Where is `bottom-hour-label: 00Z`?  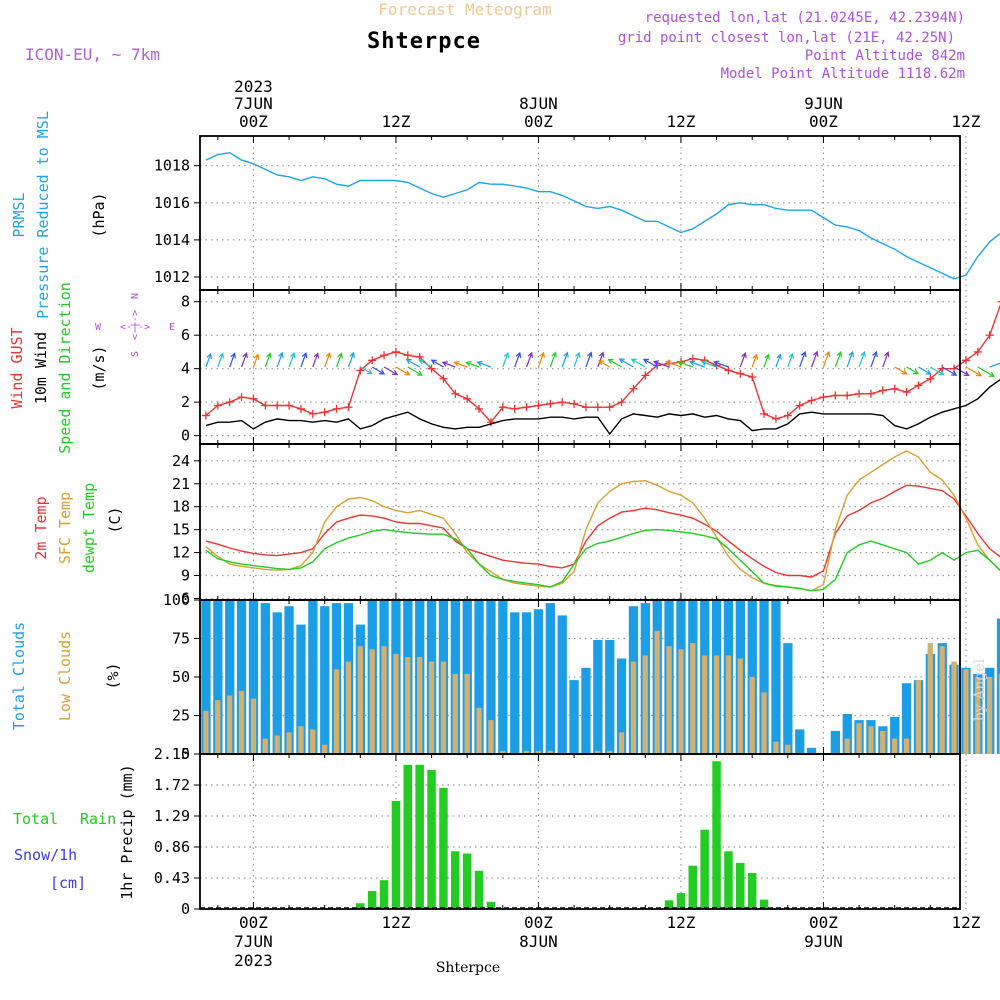 bottom-hour-label: 00Z is located at coordinates (253, 922).